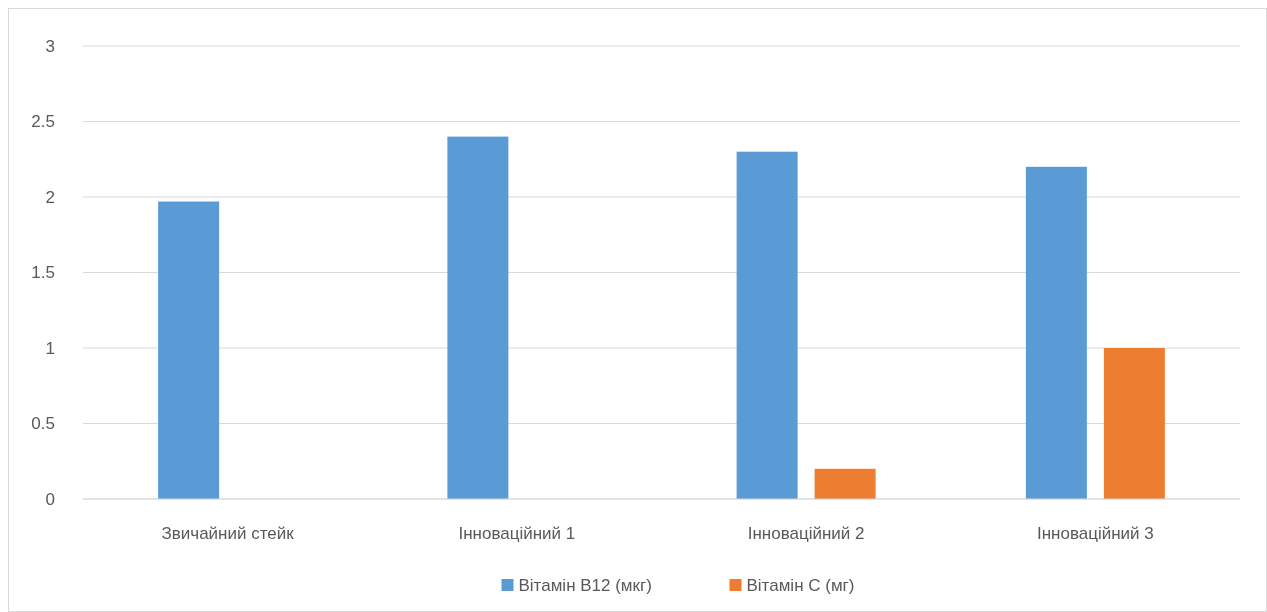  What do you see at coordinates (585, 585) in the screenshot?
I see `legend-label: Вітамін В12 (мкг)` at bounding box center [585, 585].